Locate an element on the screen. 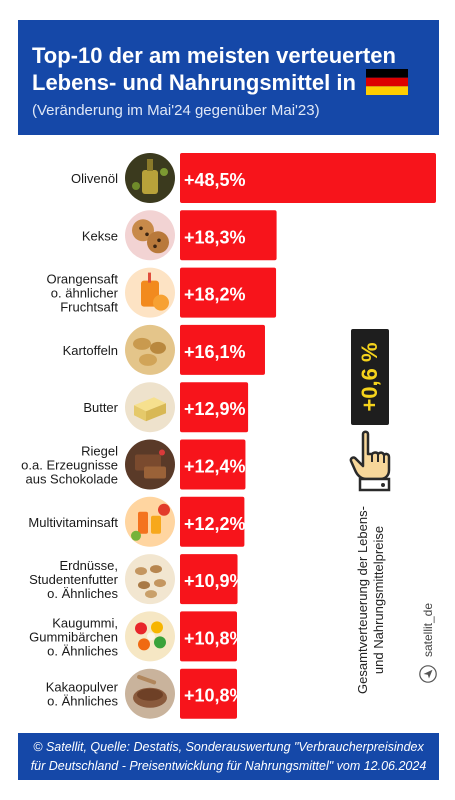  flag-stripe-black is located at coordinates (387, 73).